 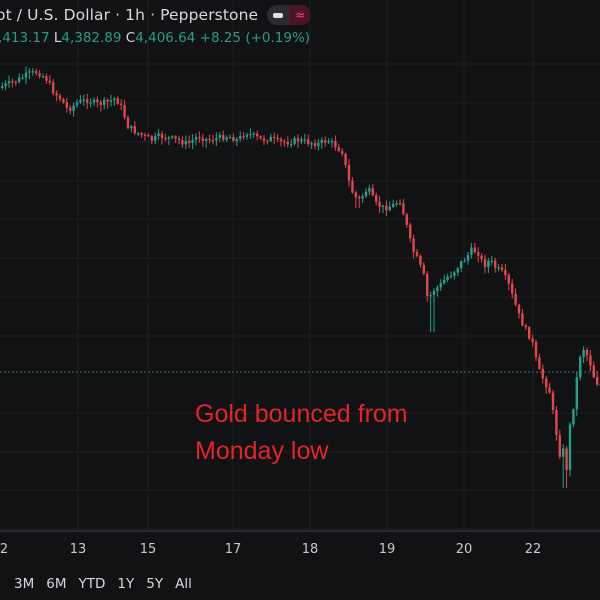 What do you see at coordinates (24, 584) in the screenshot?
I see `range-3m-button: 3M` at bounding box center [24, 584].